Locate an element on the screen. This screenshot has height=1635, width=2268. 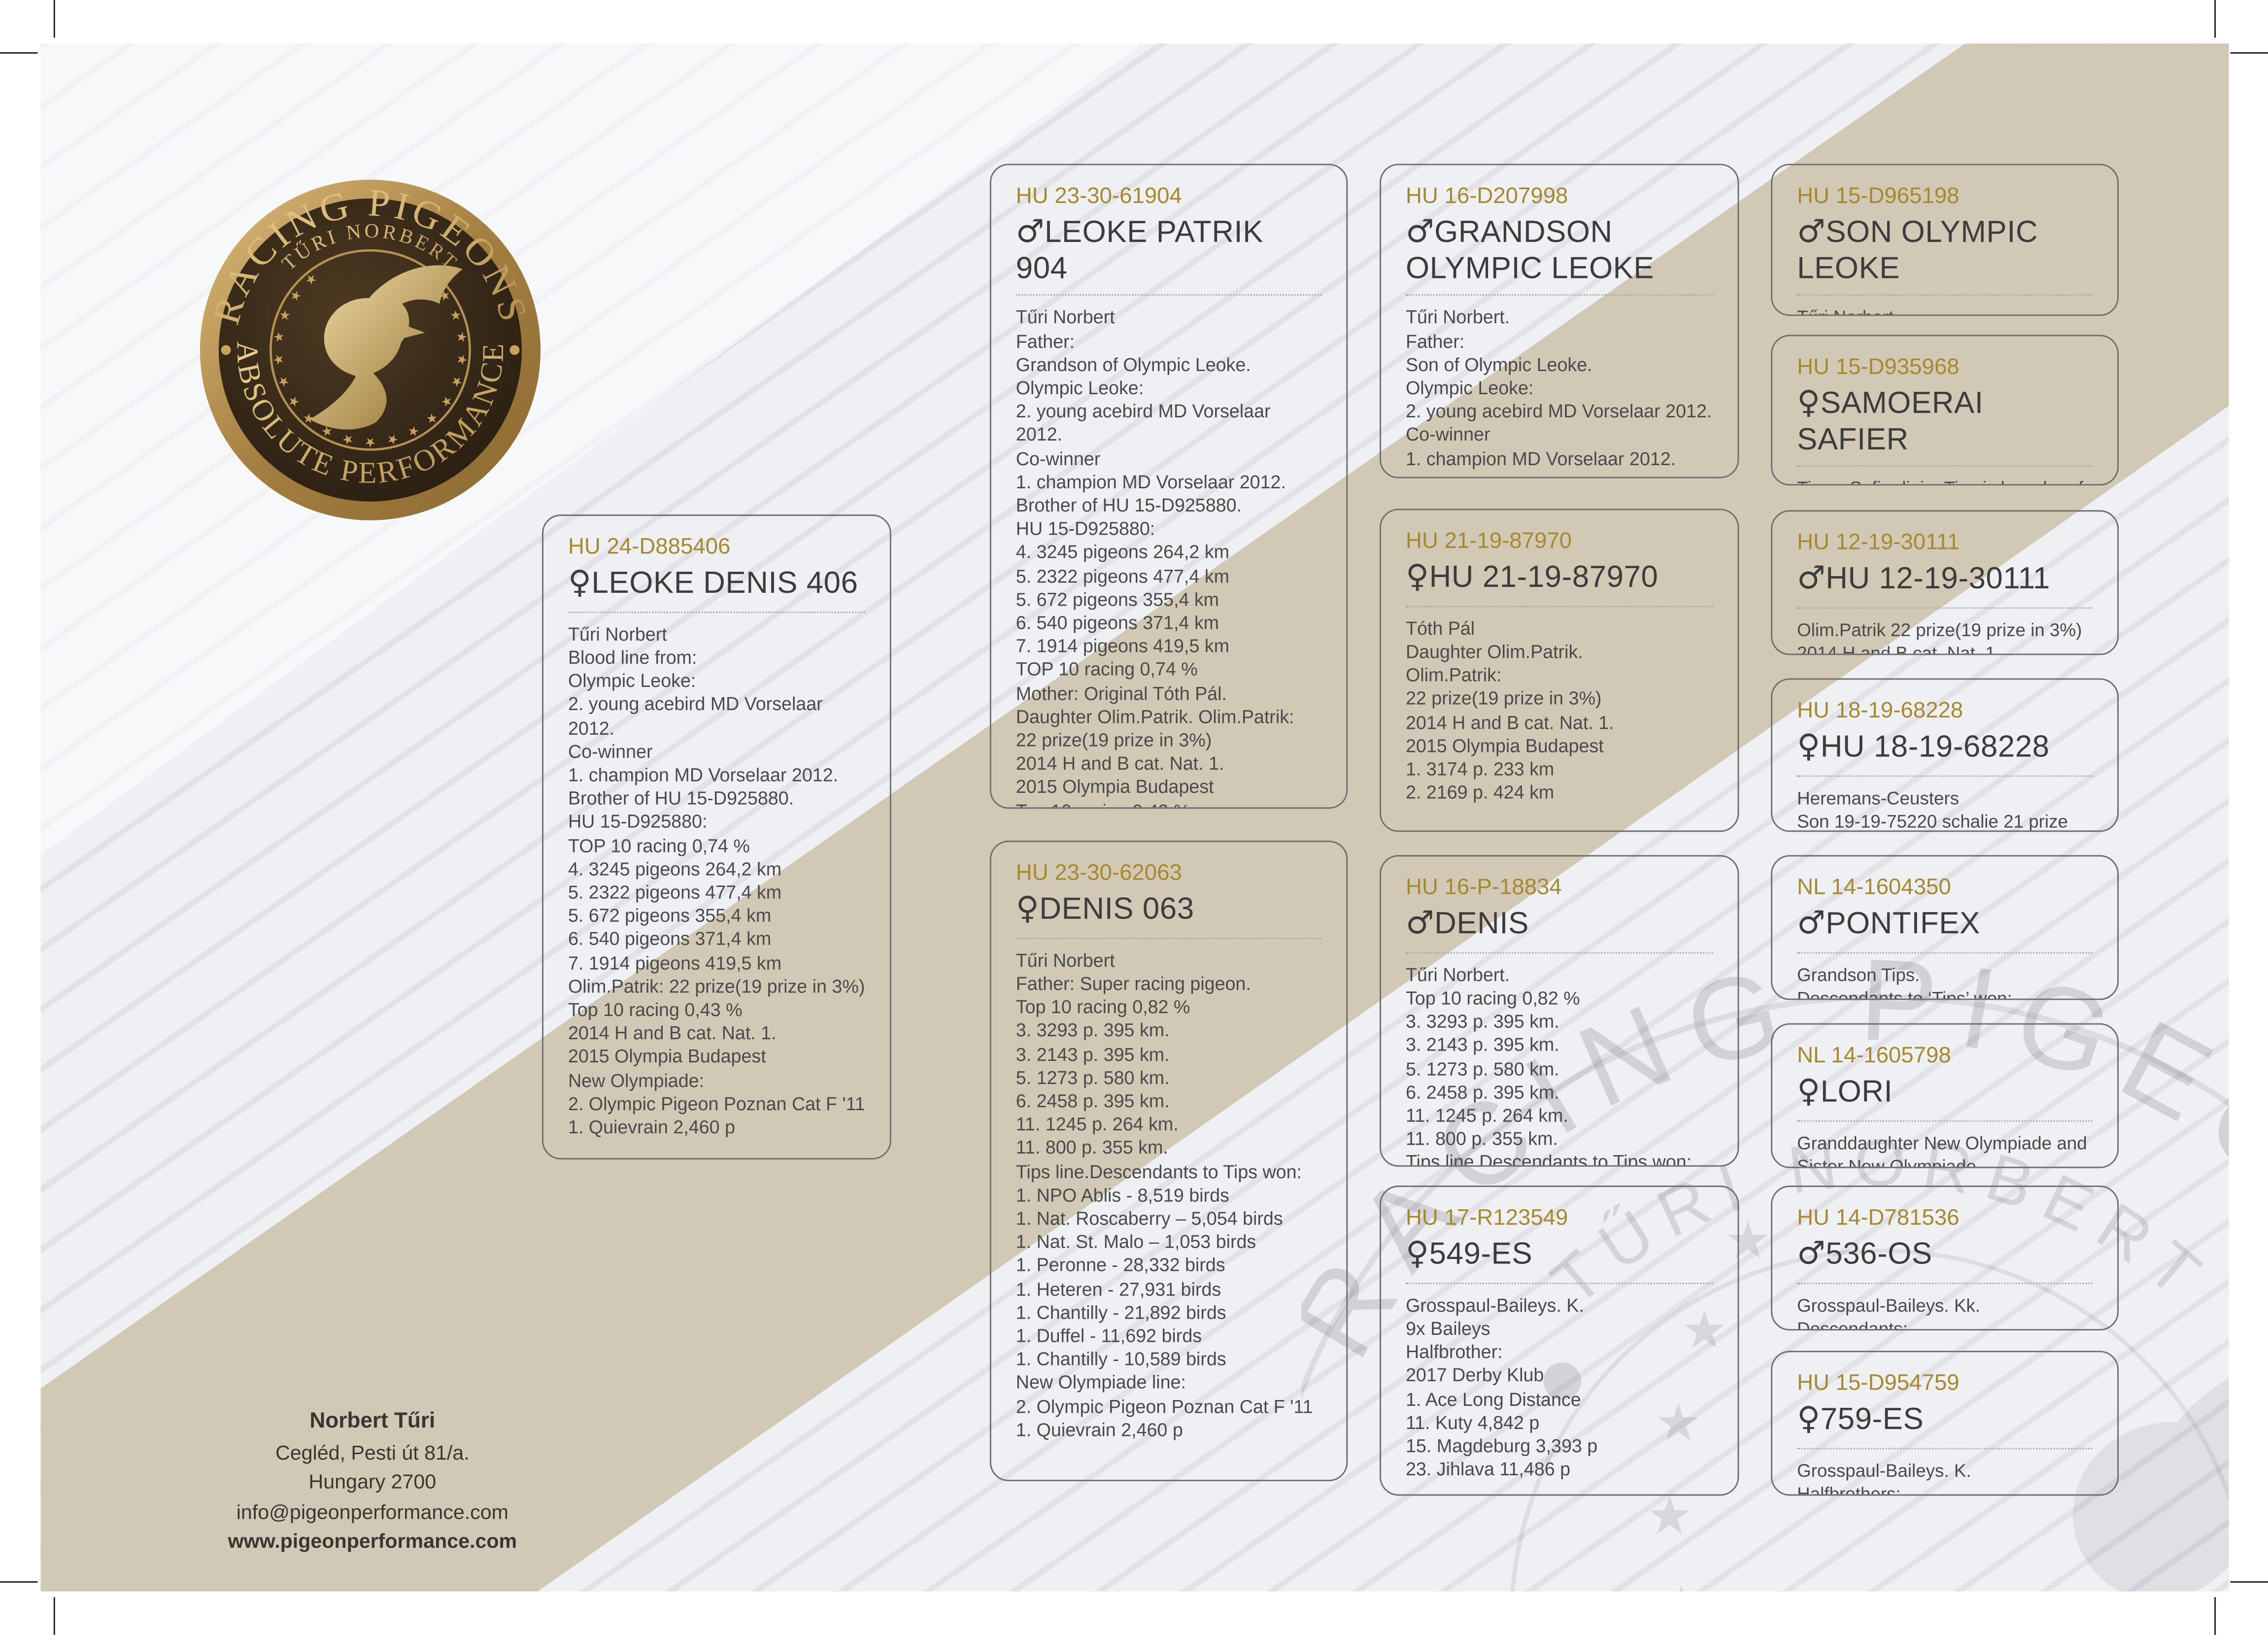
pigeon-name: ♀759-ES is located at coordinates (1860, 1420).